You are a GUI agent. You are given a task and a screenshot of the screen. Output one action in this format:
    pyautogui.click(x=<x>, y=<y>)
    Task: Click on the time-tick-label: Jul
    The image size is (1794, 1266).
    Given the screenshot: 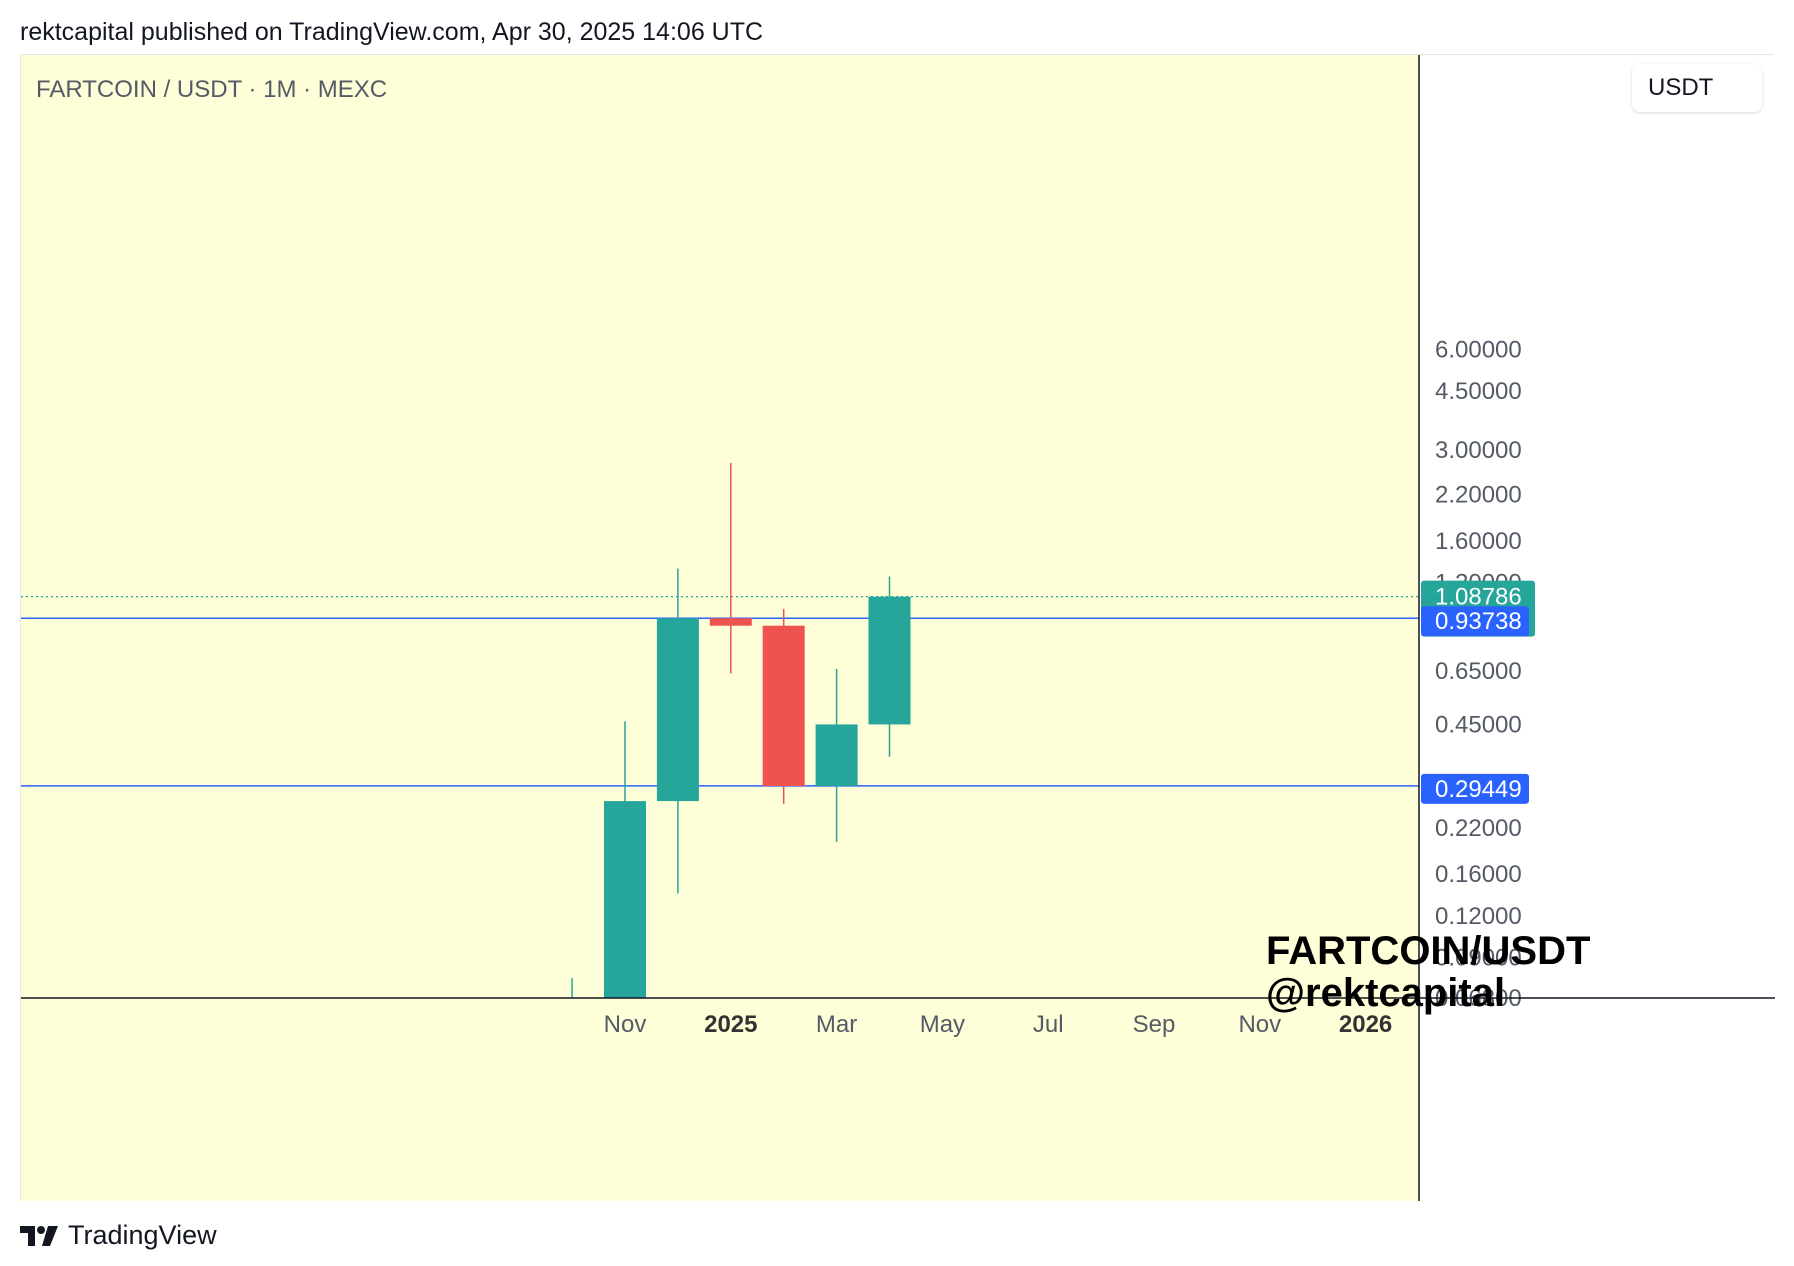 What is the action you would take?
    pyautogui.click(x=1048, y=1024)
    